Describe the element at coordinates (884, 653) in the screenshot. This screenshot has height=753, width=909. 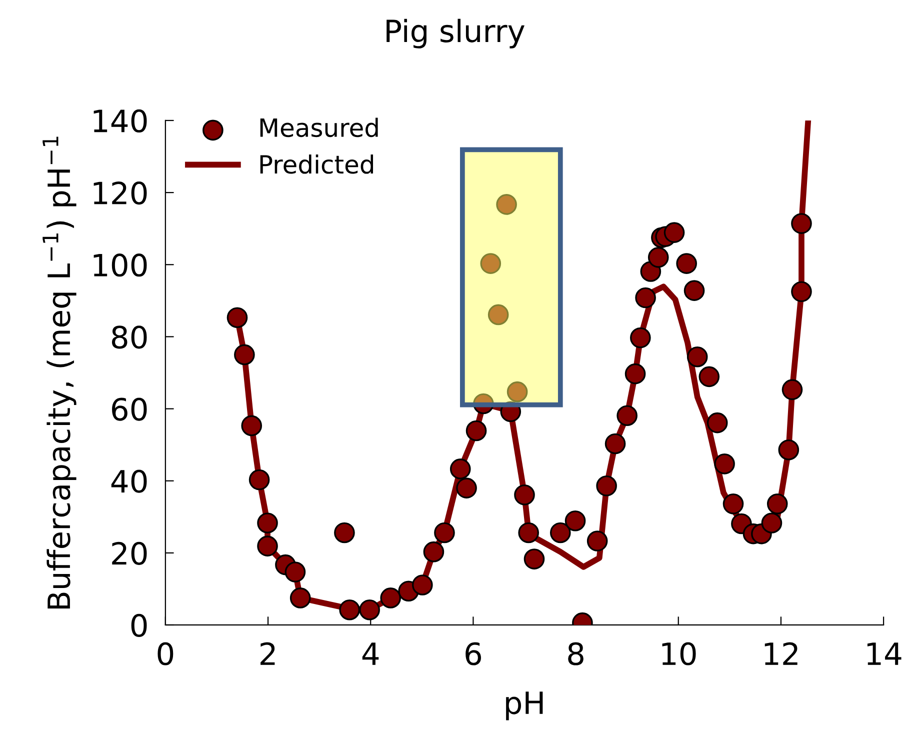
I see `x-tick-label: 14` at that location.